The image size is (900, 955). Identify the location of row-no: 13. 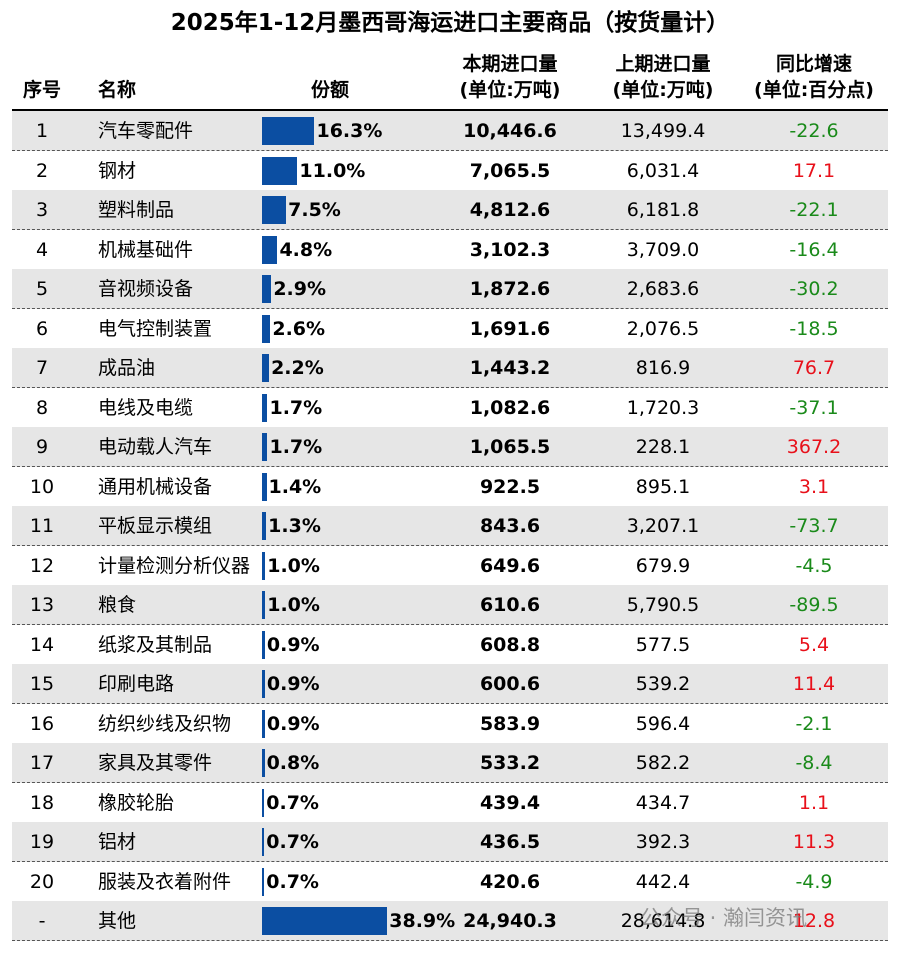
(42, 605).